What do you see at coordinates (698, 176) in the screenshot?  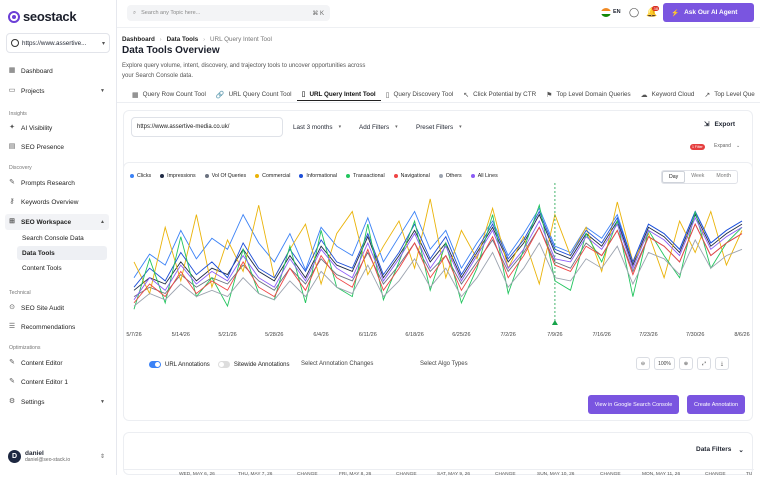 I see `granularity-week: Week` at bounding box center [698, 176].